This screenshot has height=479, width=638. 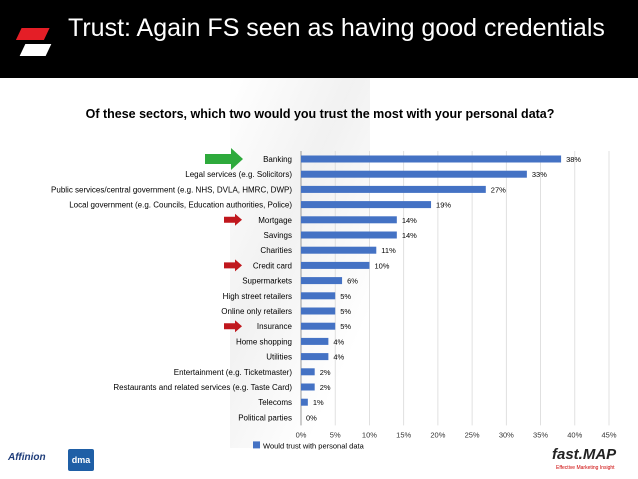 I want to click on green-arrow-icon, so click(x=224, y=159).